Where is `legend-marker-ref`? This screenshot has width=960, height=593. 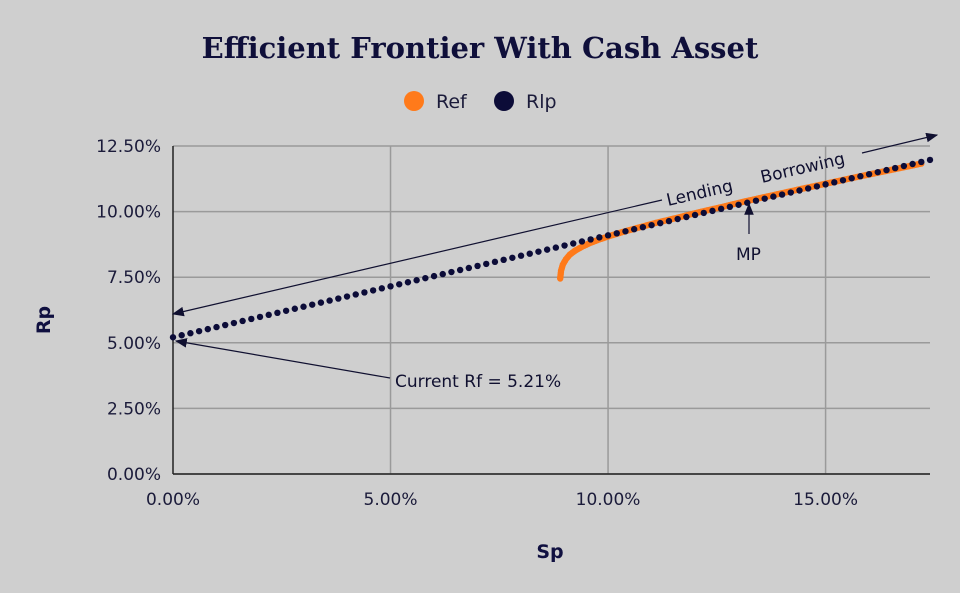
legend-marker-ref is located at coordinates (414, 101).